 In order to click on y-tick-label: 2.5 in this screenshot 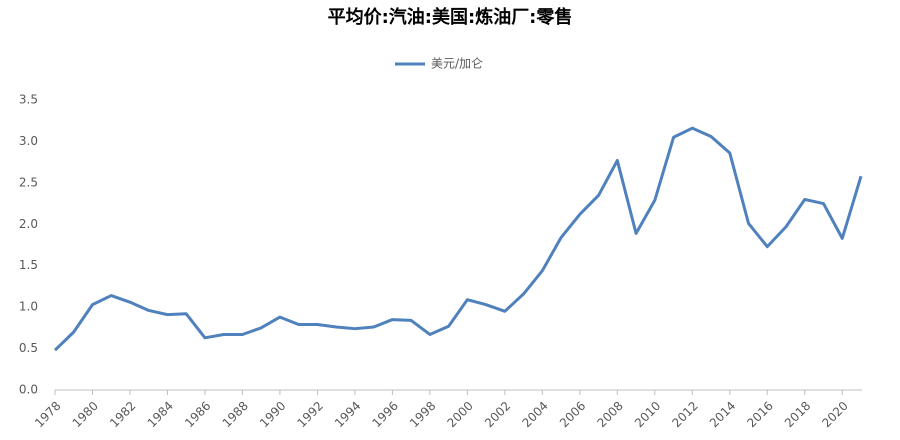, I will do `click(28, 182)`.